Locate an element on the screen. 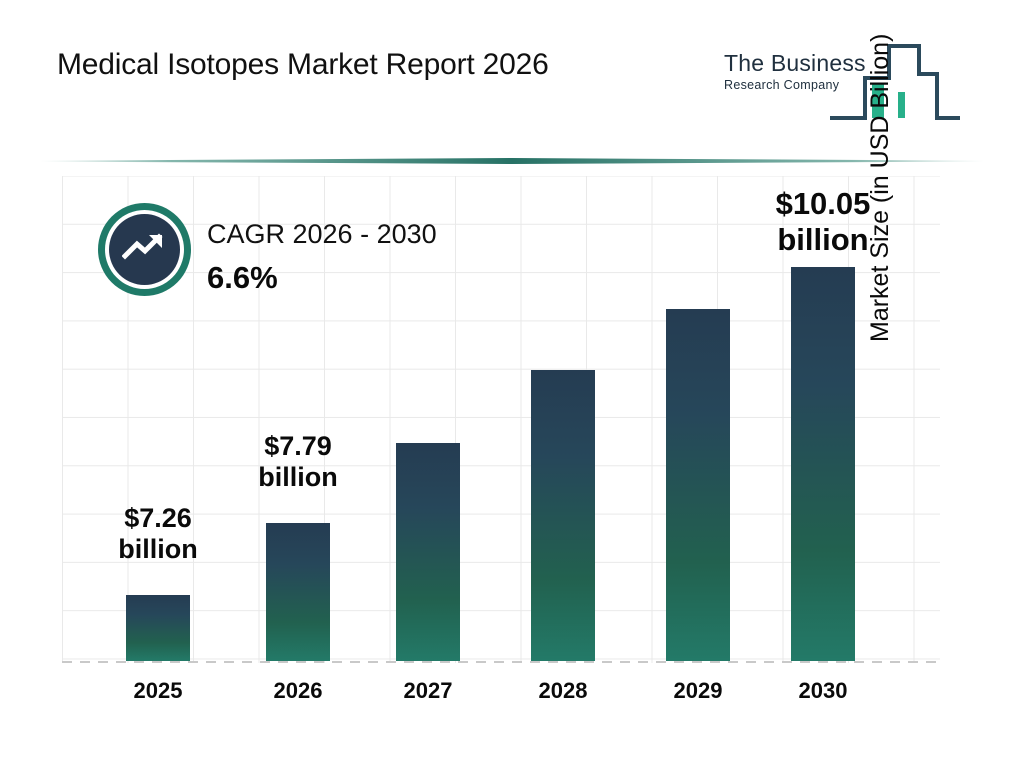  y-axis-title: Market Size (in USD Billion) is located at coordinates (880, 187).